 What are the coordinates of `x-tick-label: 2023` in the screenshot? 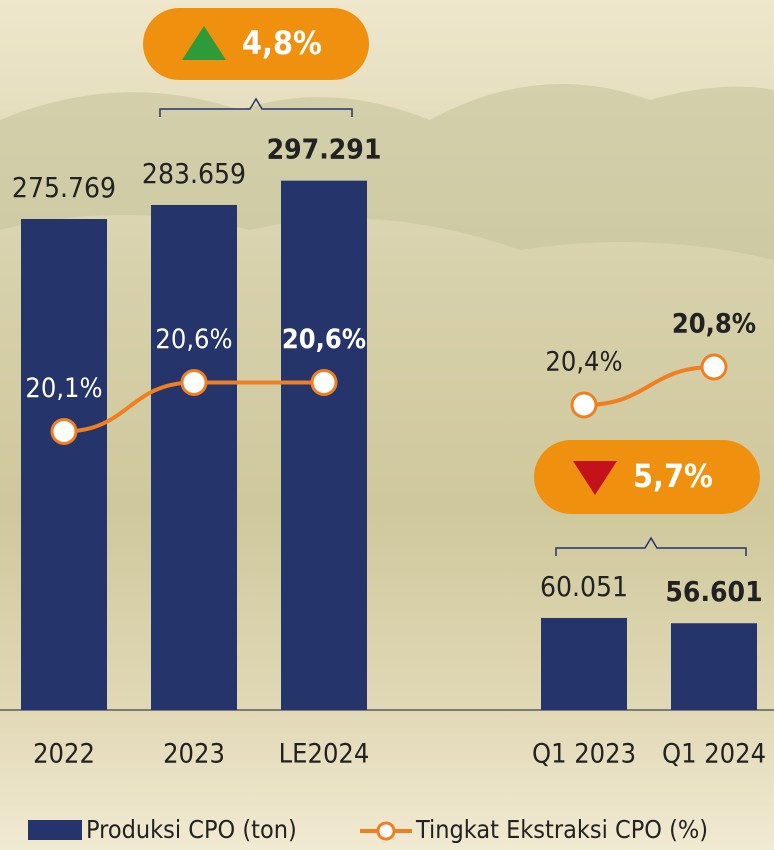 It's located at (194, 754).